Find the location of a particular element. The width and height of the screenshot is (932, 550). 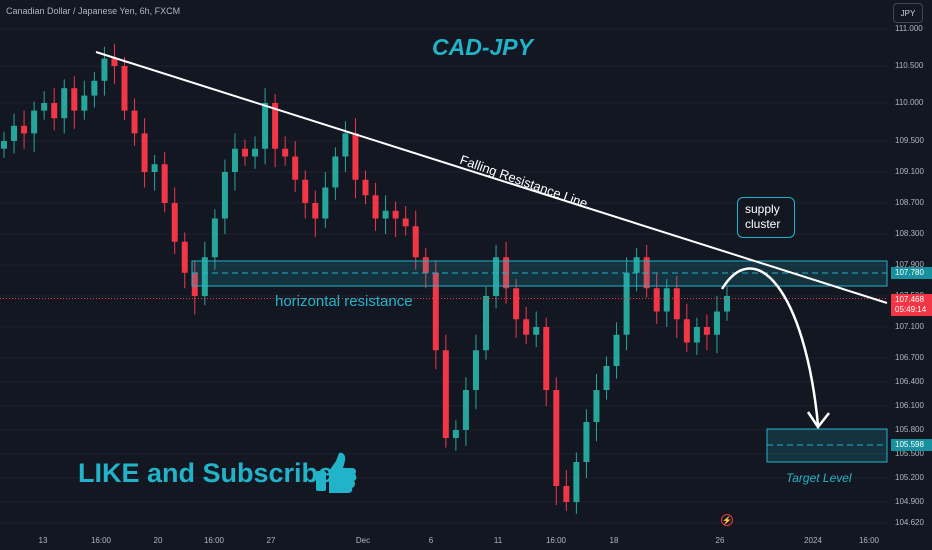

time-tick-label: 20 is located at coordinates (158, 540).